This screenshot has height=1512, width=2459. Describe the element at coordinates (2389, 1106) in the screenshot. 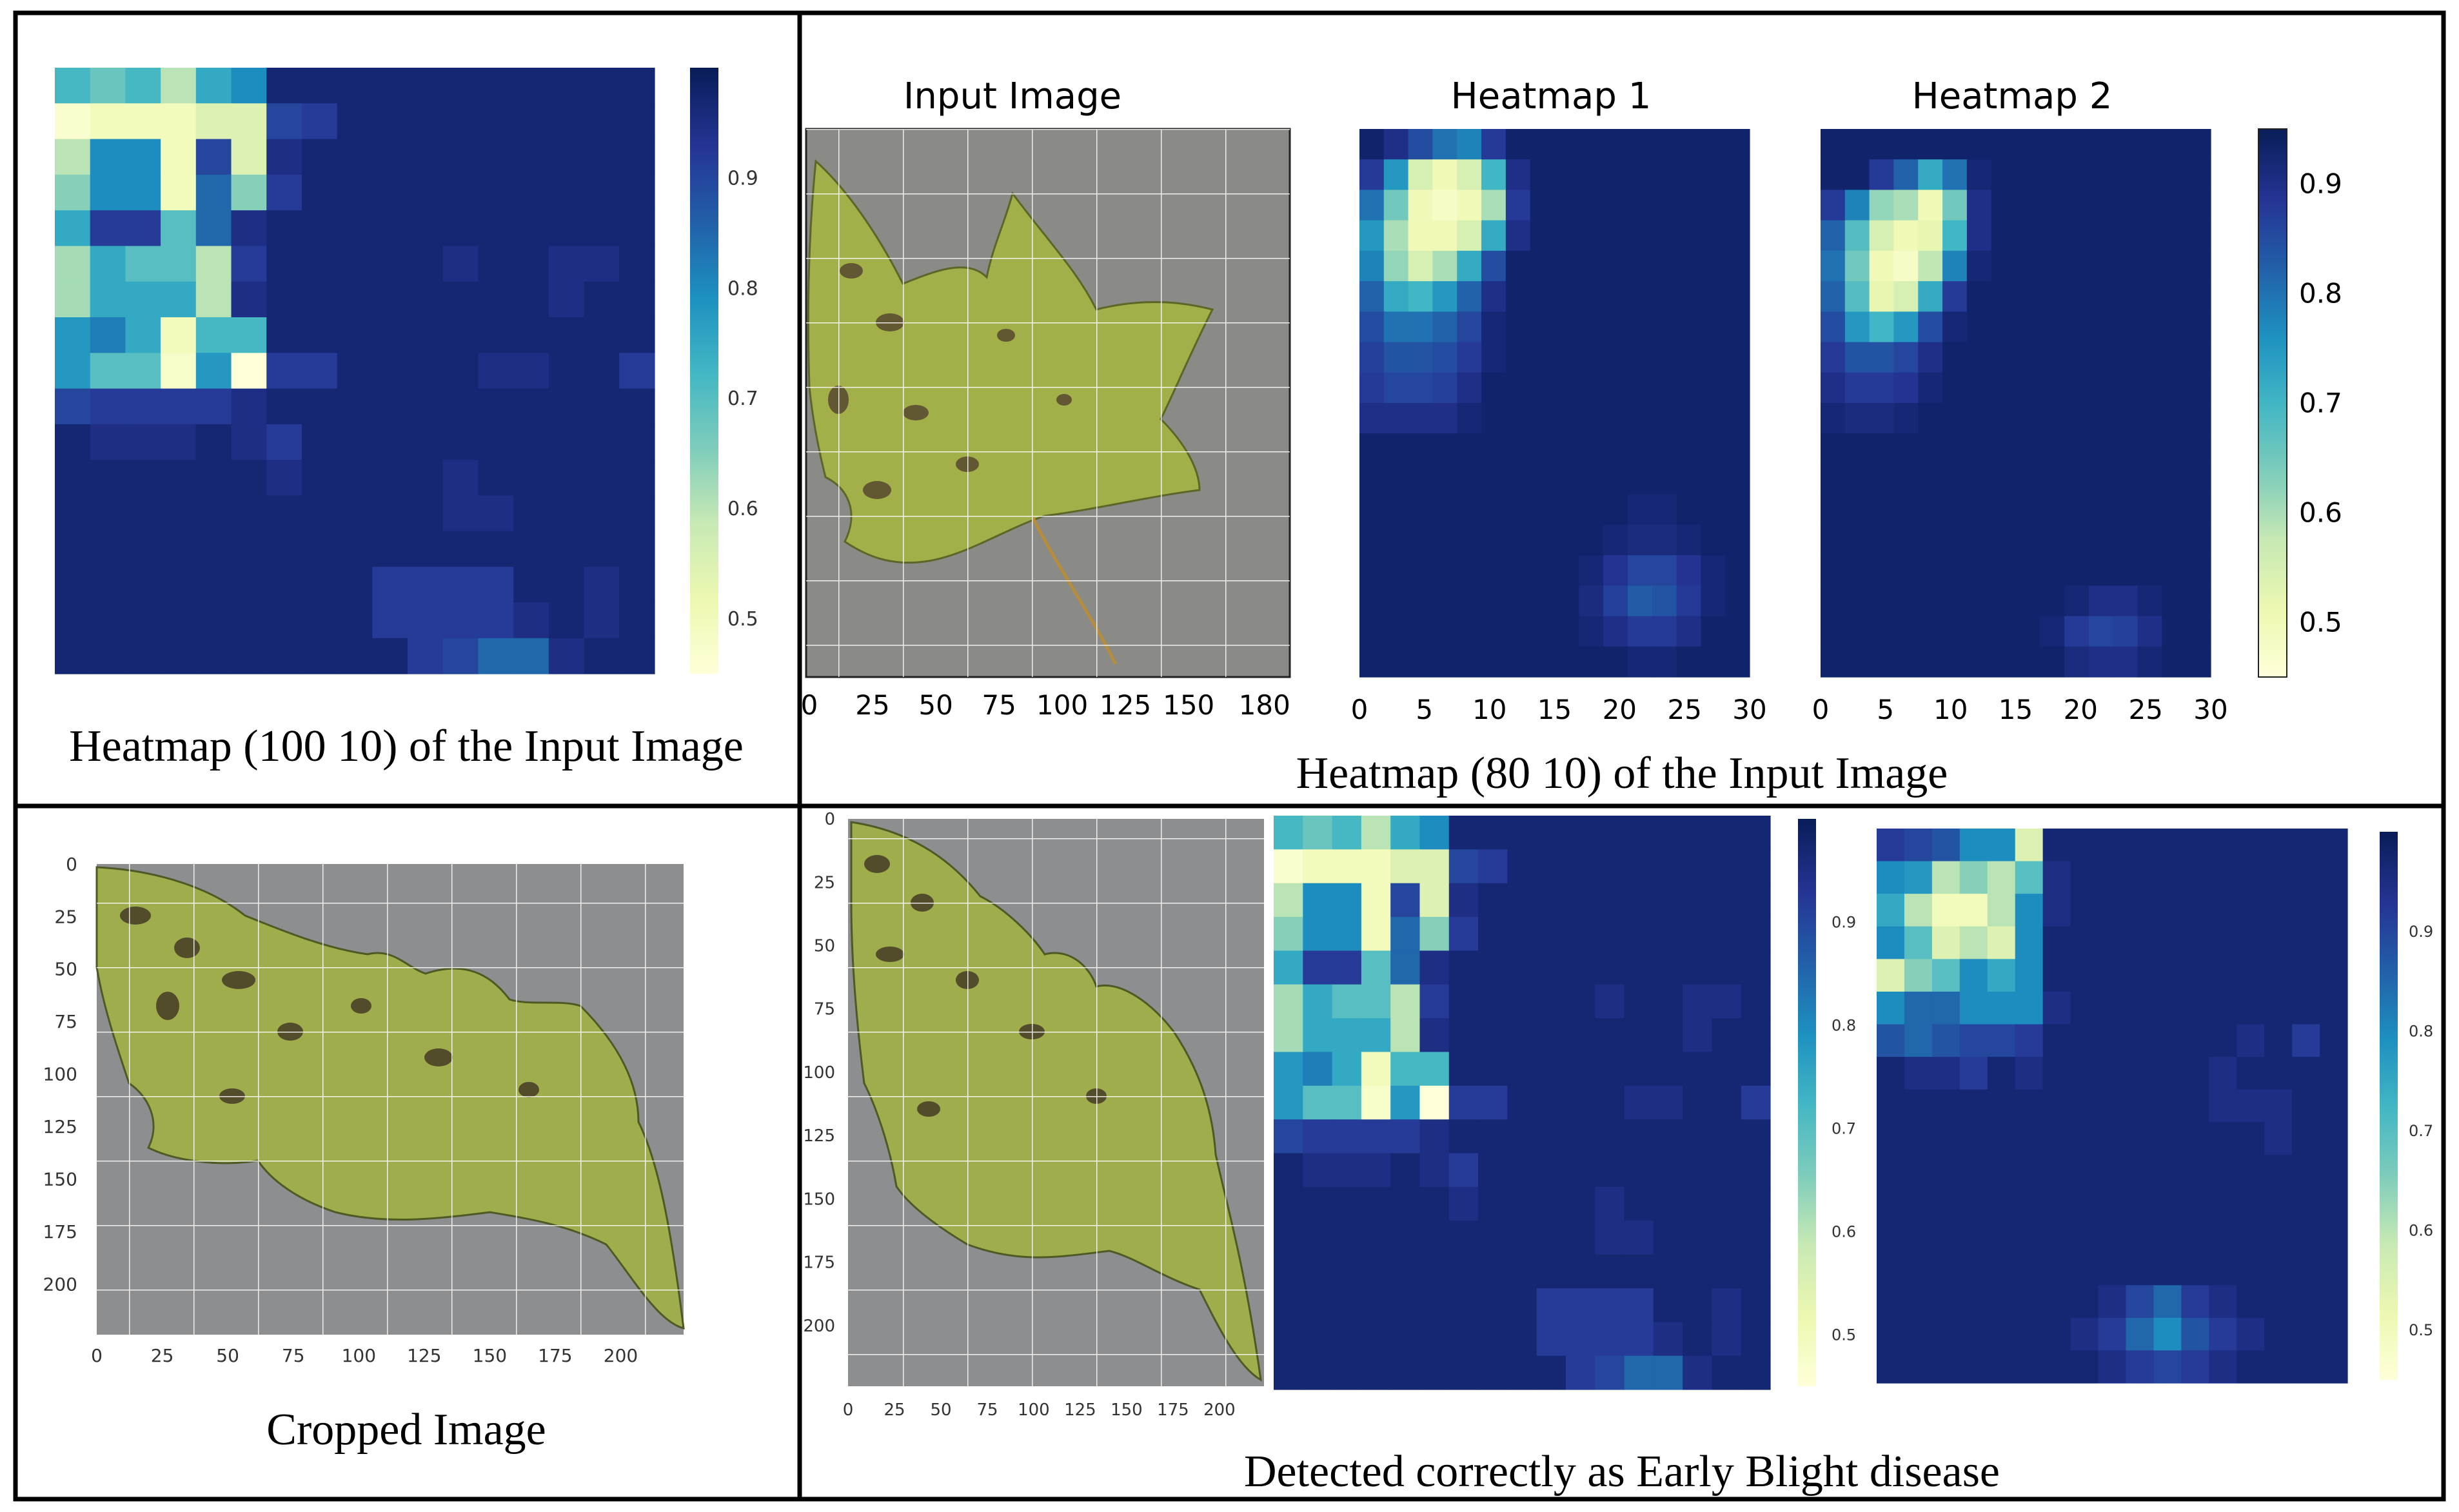

I see `colorbar-detected-b` at that location.